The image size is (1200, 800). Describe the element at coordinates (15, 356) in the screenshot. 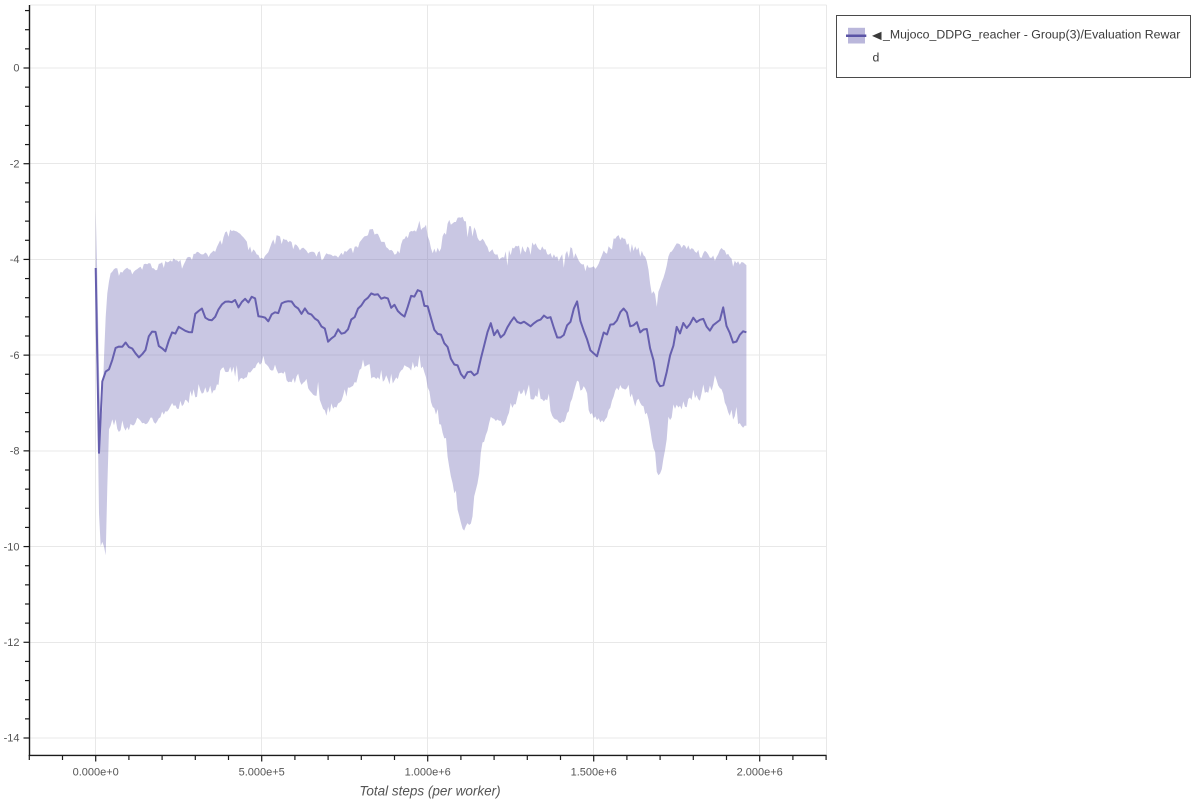

I see `svg-text: -6` at that location.